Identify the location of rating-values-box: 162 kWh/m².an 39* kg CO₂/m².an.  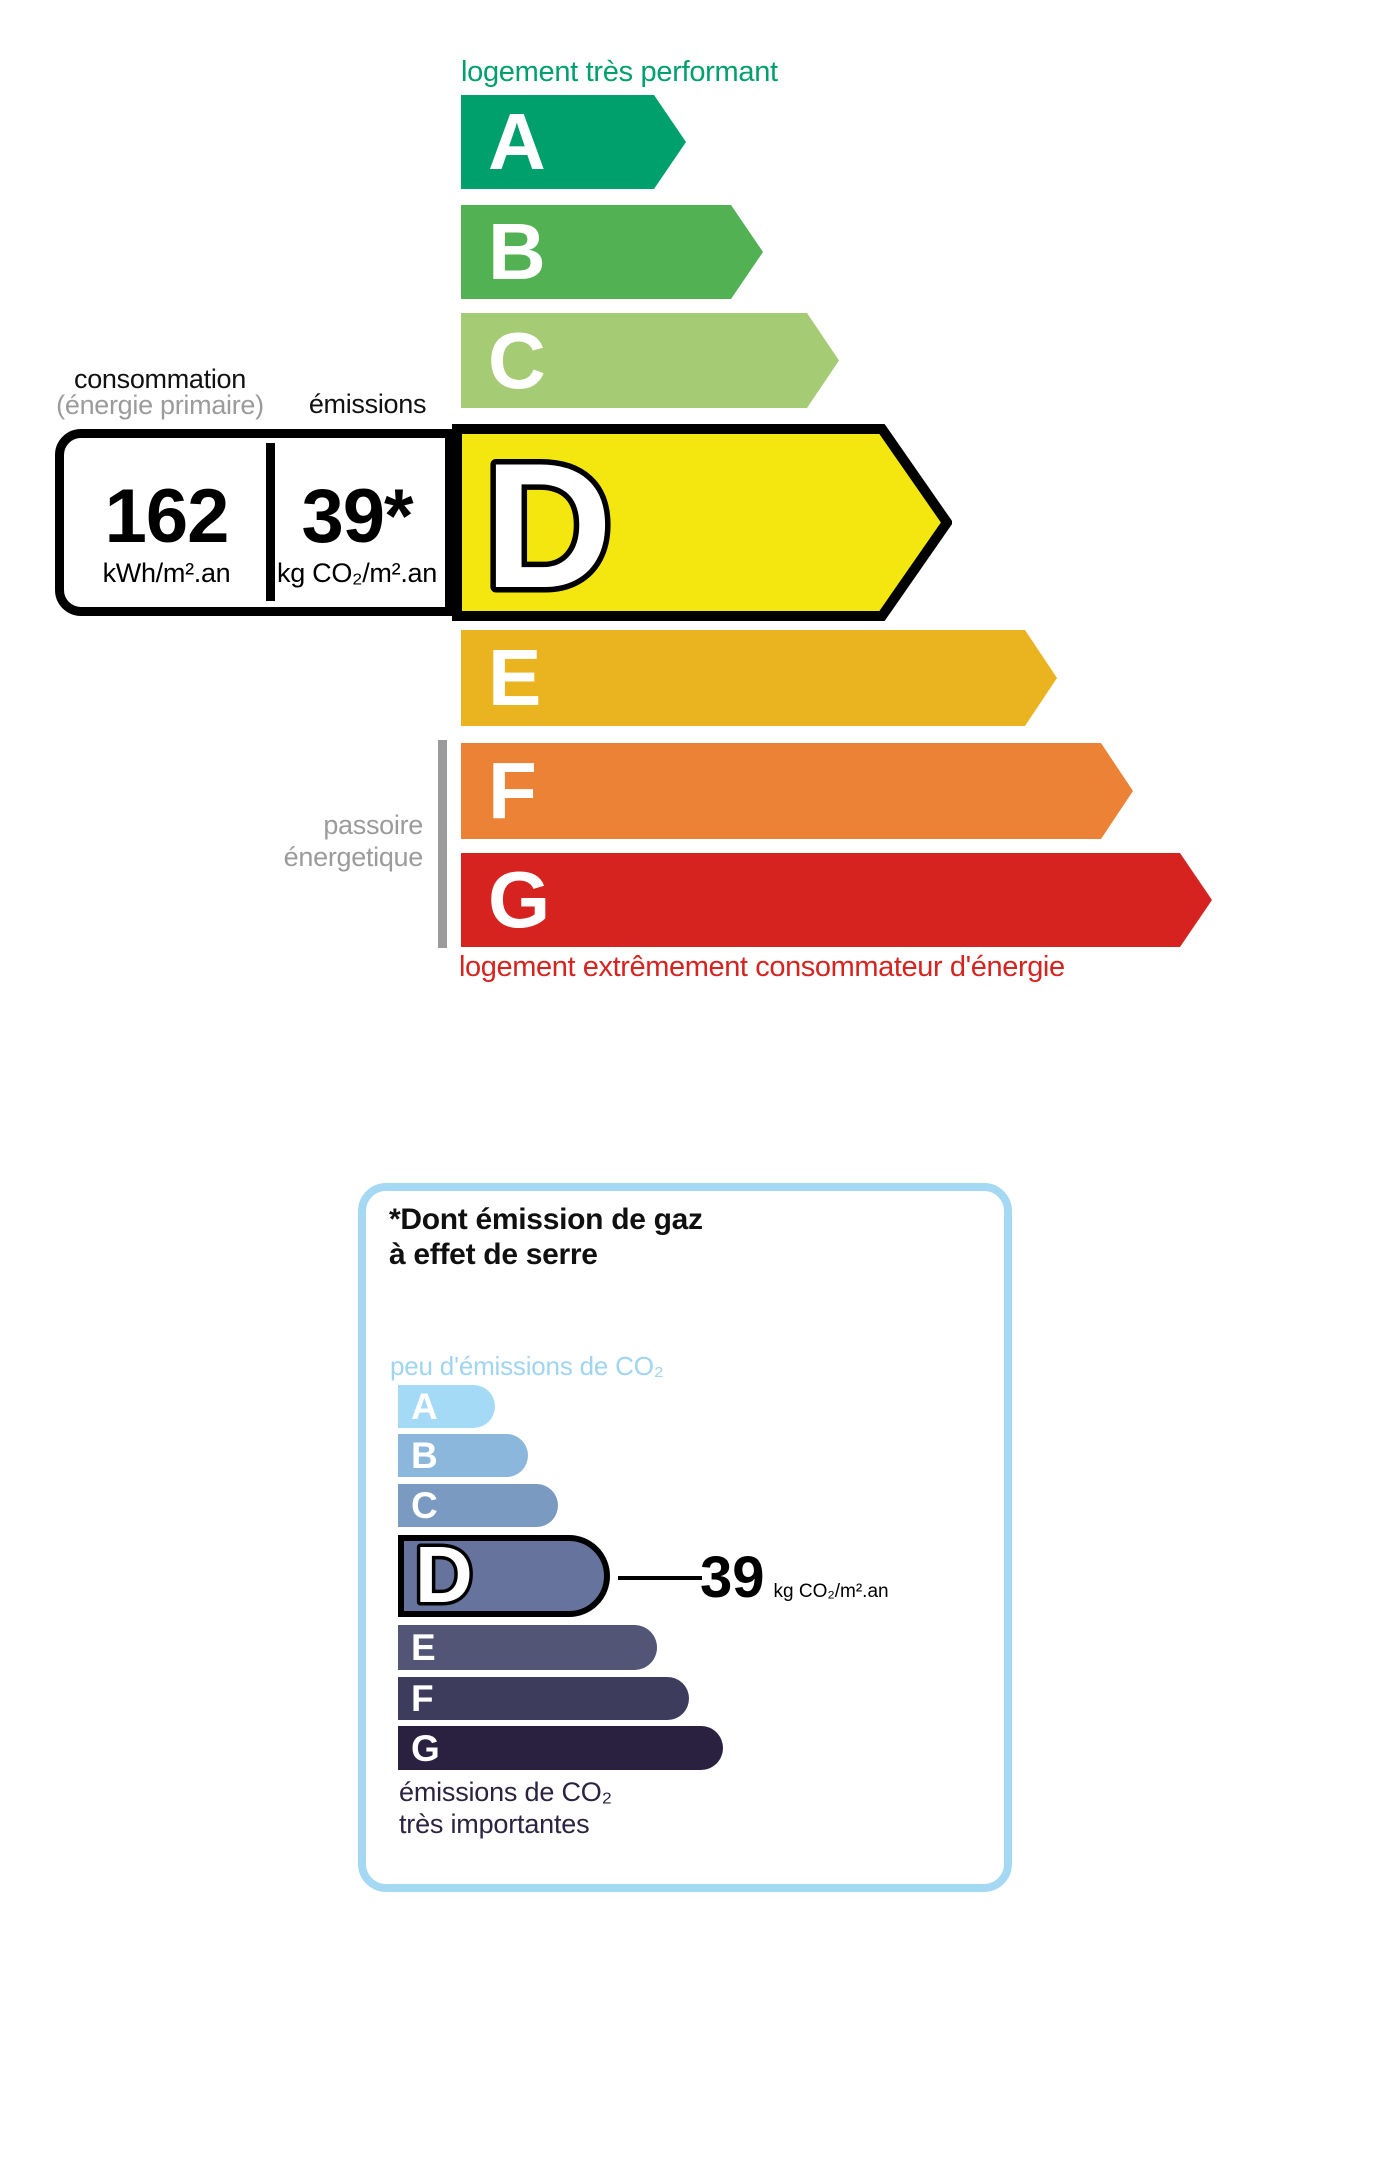
(254, 522).